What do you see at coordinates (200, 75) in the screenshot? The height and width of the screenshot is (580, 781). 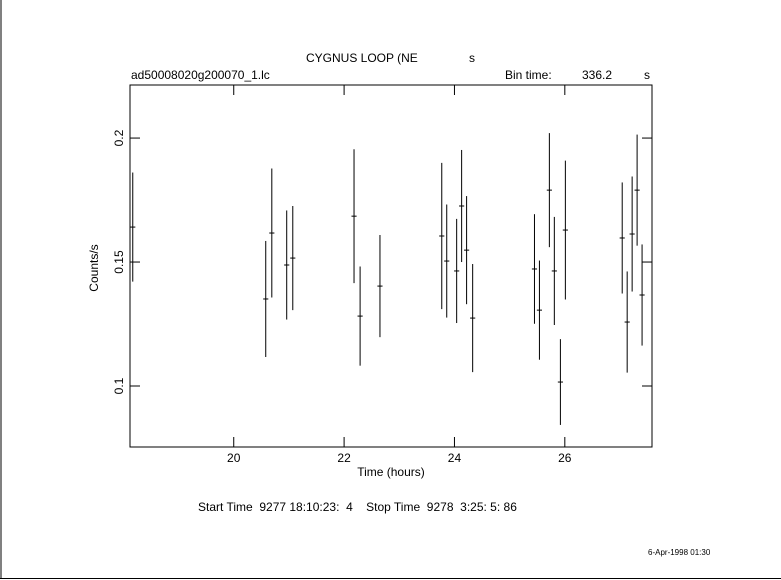 I see `file-name: ad50008020g200070_1.lc` at bounding box center [200, 75].